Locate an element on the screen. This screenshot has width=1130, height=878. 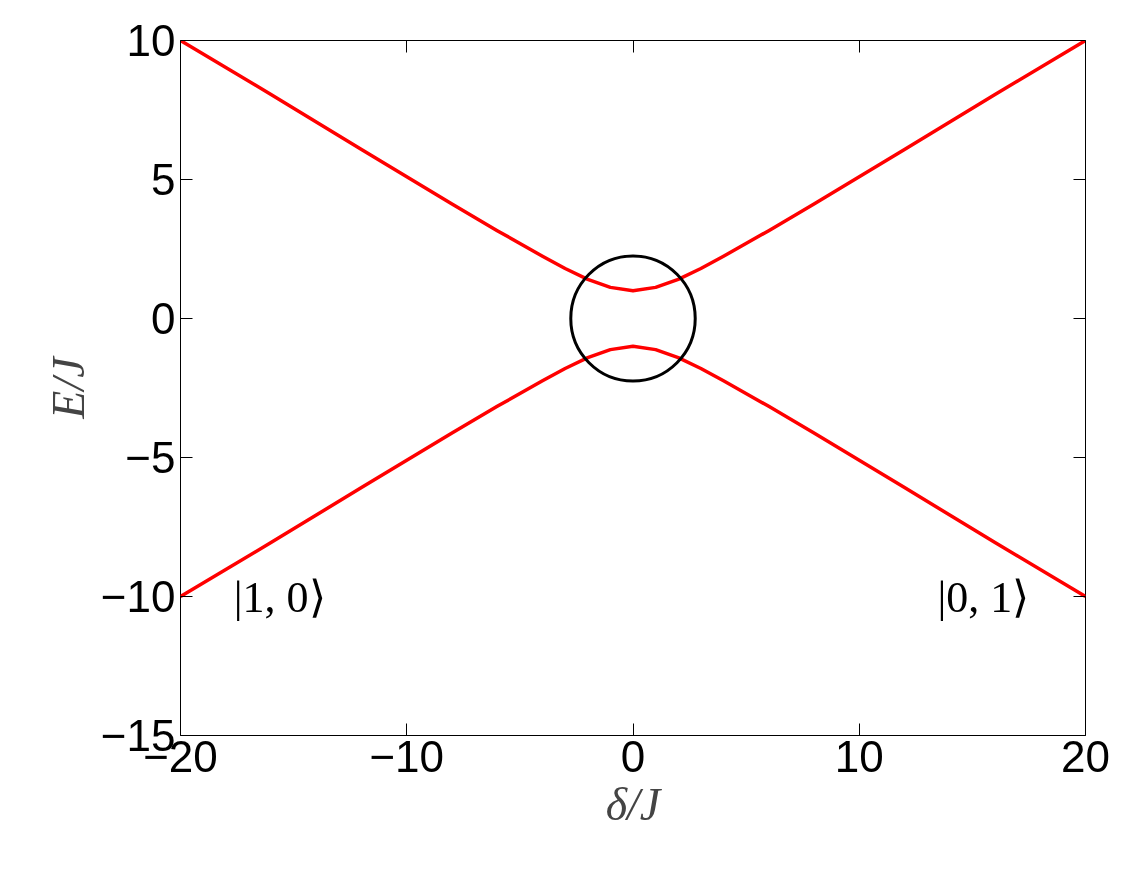
x-tick-label: 20 is located at coordinates (1085, 756).